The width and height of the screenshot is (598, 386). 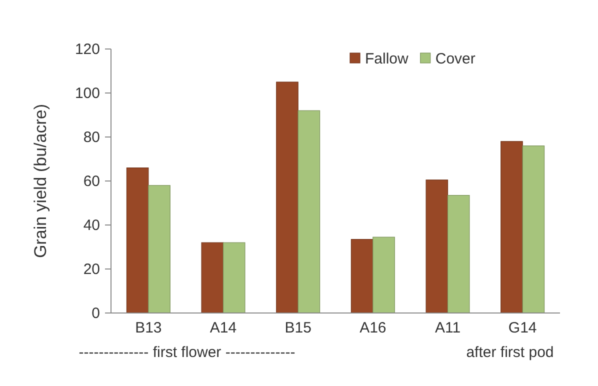 What do you see at coordinates (148, 328) in the screenshot?
I see `x-tick-label: B13` at bounding box center [148, 328].